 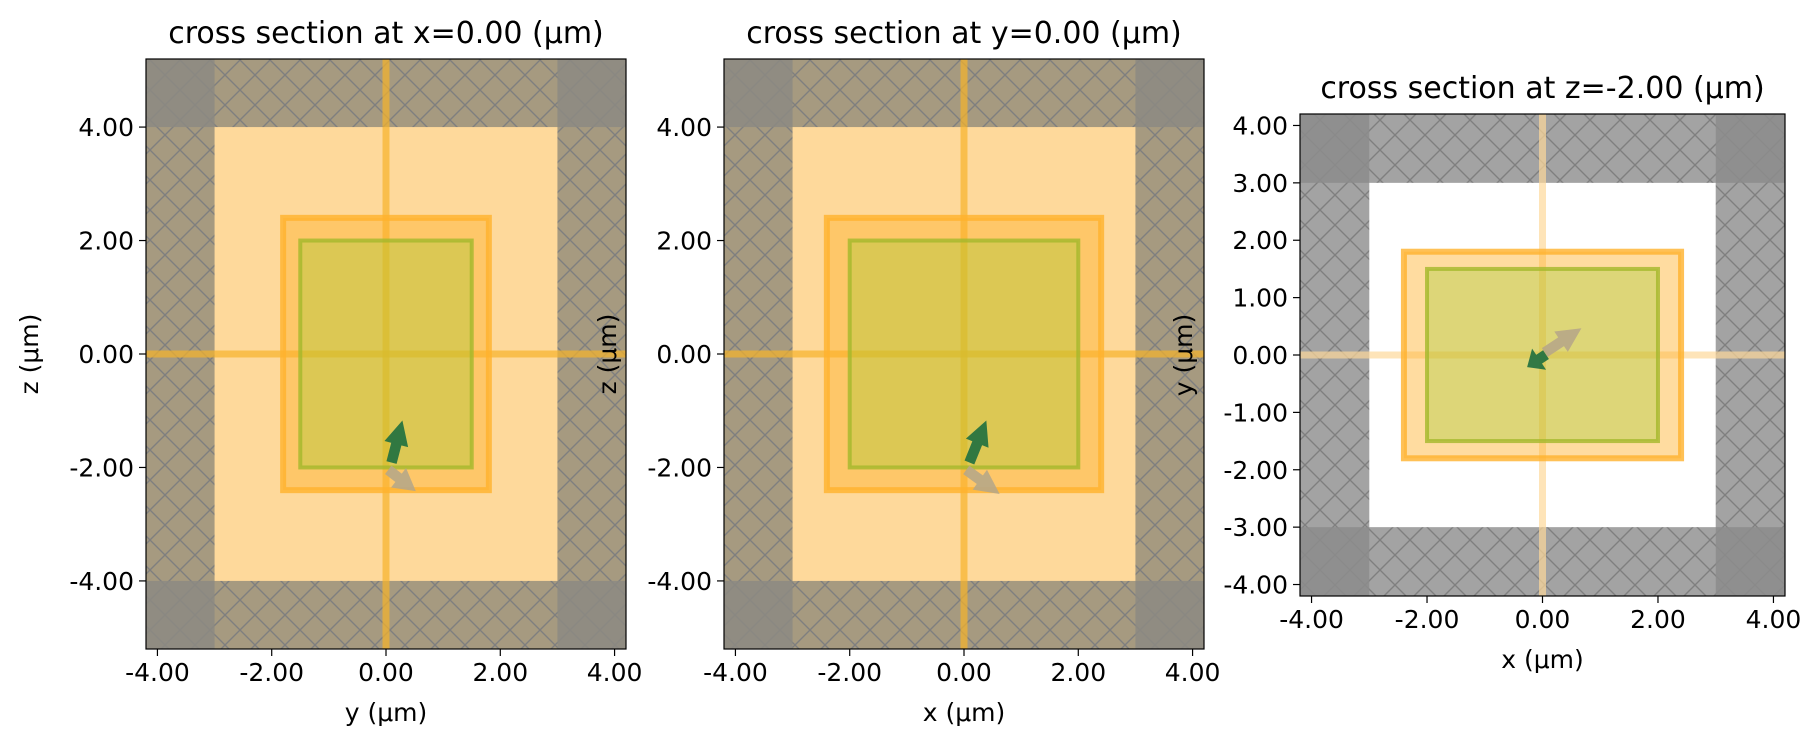 I want to click on y-tick-label: -1.00, so click(x=1255, y=412).